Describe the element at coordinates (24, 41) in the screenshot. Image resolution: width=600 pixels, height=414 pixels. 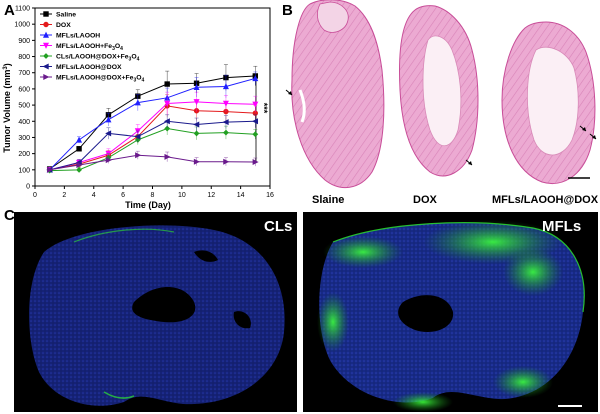
I see `y-tick-label: 900` at that location.